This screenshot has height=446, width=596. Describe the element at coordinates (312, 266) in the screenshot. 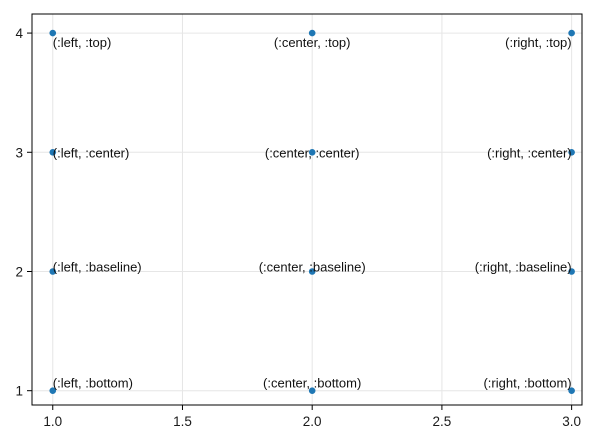

I see `point-label: (:center, :baseline)` at that location.